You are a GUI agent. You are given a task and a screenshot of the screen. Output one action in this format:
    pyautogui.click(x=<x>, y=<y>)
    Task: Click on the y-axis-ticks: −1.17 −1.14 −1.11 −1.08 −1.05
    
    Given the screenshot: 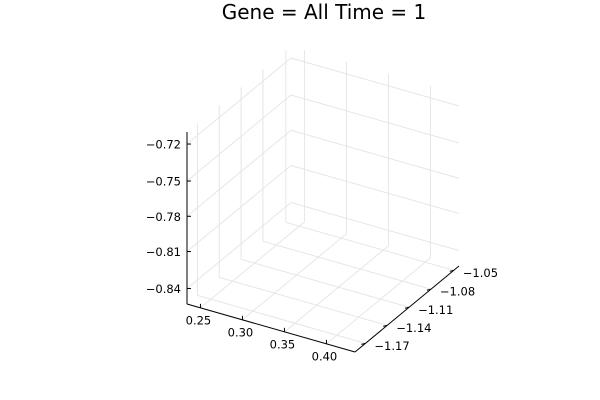 What is the action you would take?
    pyautogui.click(x=429, y=309)
    